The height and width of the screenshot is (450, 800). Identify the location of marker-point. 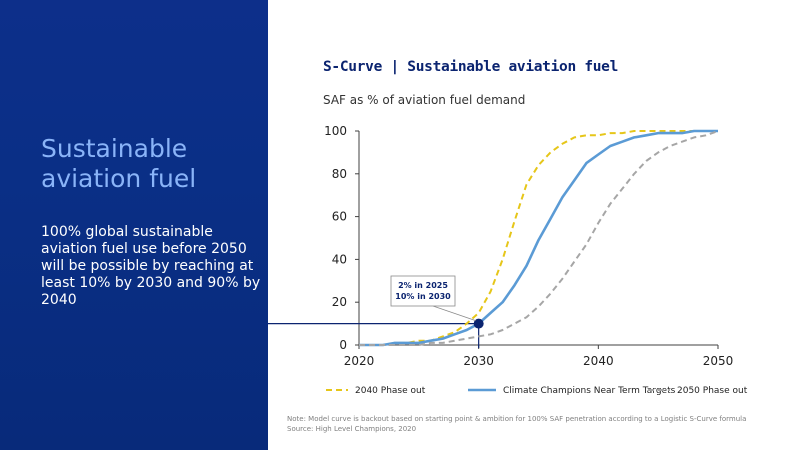
(478, 323).